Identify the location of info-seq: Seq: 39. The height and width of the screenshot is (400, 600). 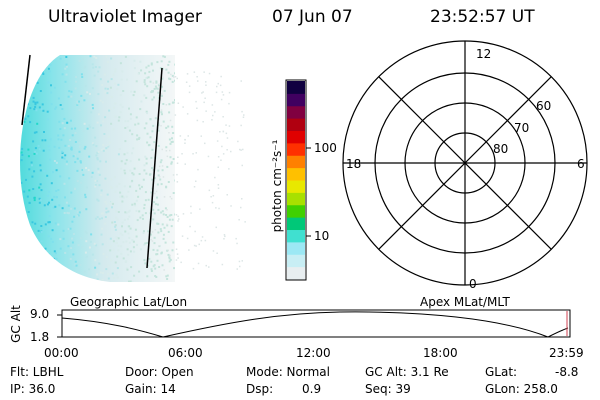
(388, 389).